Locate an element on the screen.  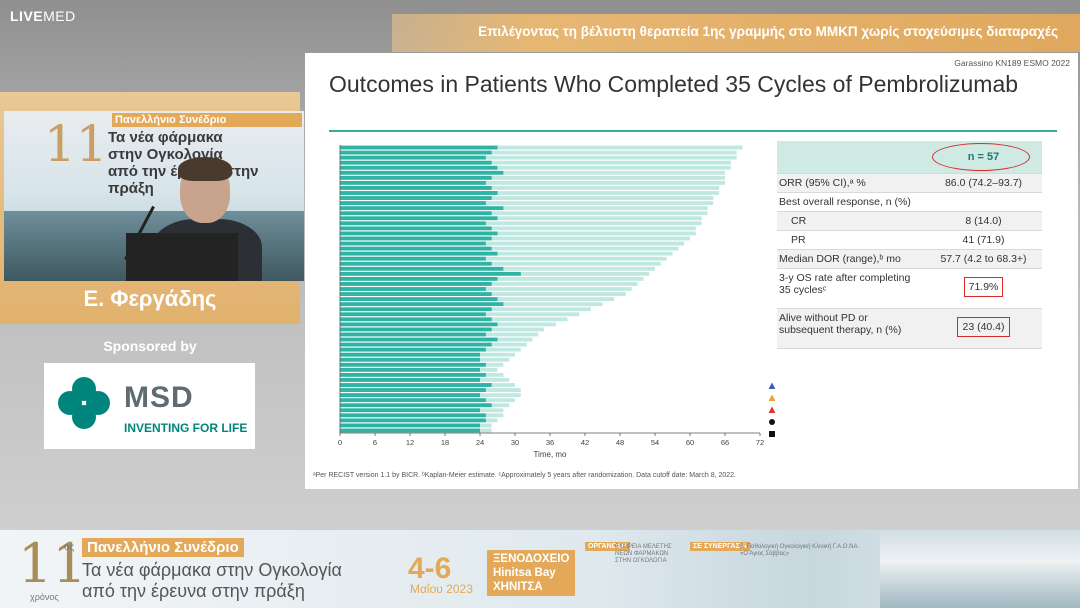
table-row: CR 8 (14.0) is located at coordinates (909, 221).